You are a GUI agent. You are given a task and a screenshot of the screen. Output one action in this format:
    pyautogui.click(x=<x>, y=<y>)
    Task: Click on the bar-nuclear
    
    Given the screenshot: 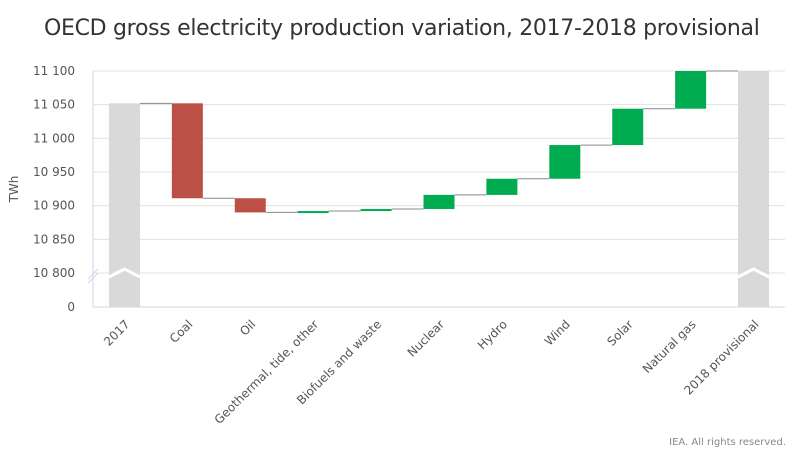 What is the action you would take?
    pyautogui.click(x=439, y=202)
    